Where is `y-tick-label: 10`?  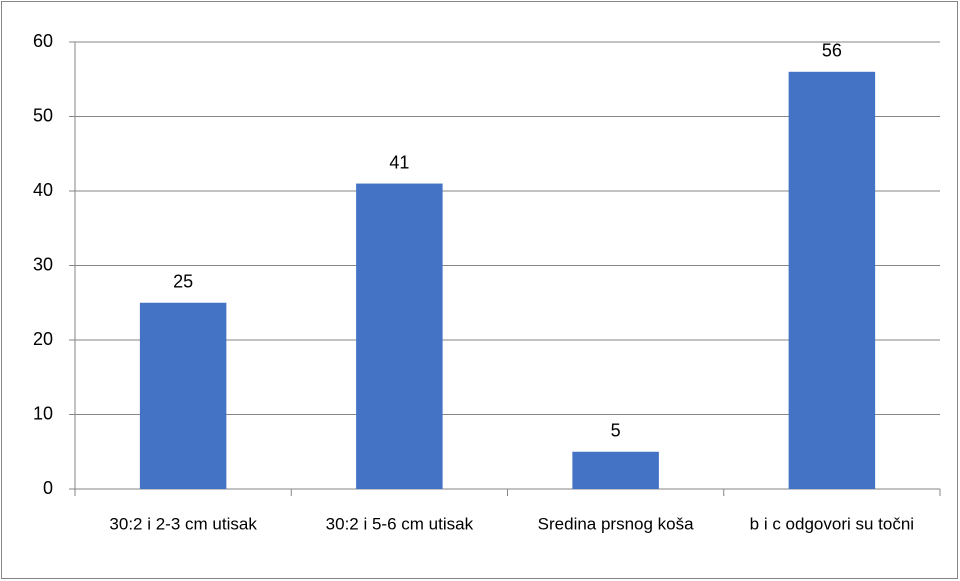
y-tick-label: 10 is located at coordinates (43, 413).